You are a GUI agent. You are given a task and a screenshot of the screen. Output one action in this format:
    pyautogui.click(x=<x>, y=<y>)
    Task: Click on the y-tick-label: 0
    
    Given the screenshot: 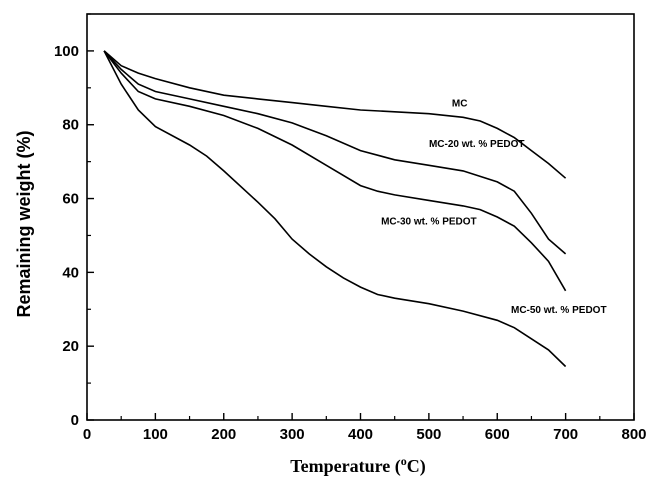 What is the action you would take?
    pyautogui.click(x=75, y=420)
    